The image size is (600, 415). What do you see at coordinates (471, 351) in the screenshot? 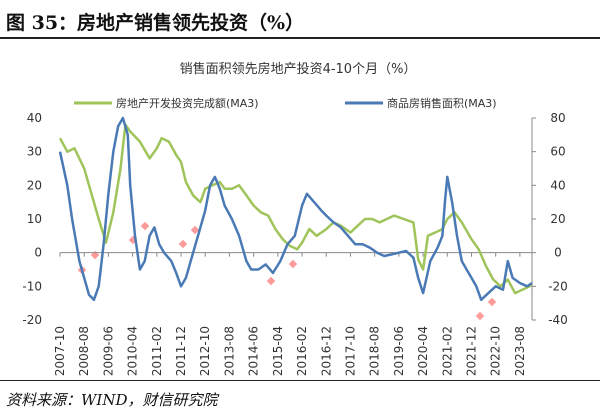
I see `x-tick-label: 2021-12` at bounding box center [471, 351].